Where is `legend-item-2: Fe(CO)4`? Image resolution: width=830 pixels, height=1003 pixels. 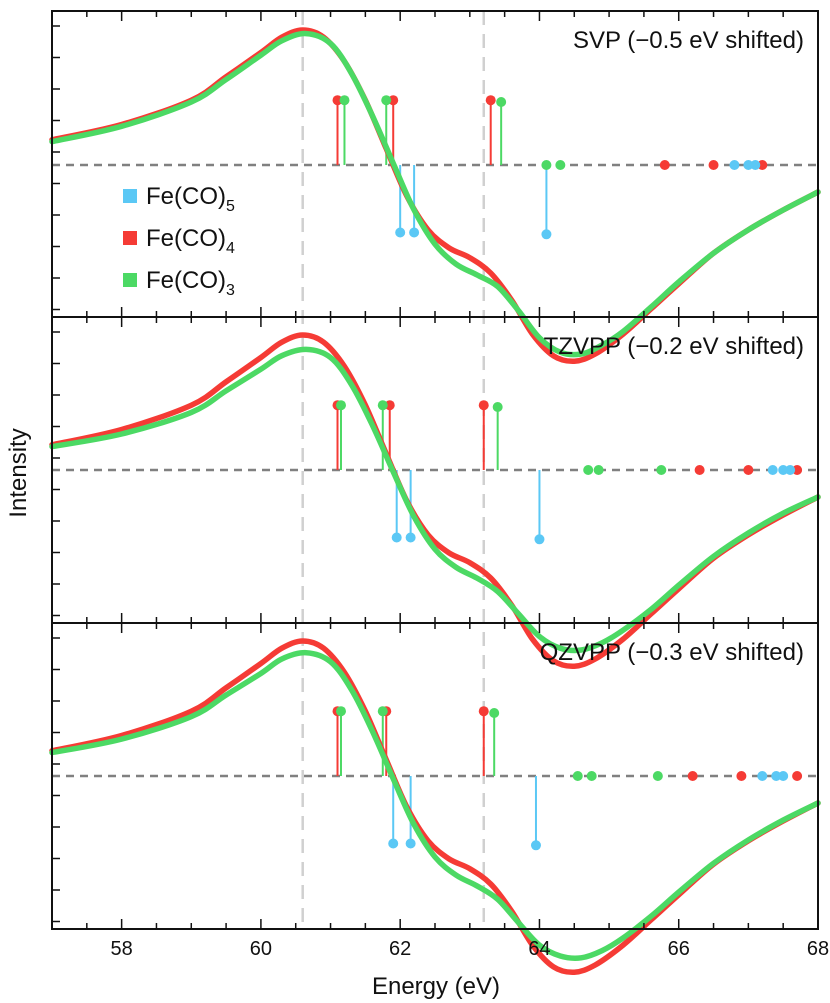
legend-item-2: Fe(CO)4 is located at coordinates (179, 241).